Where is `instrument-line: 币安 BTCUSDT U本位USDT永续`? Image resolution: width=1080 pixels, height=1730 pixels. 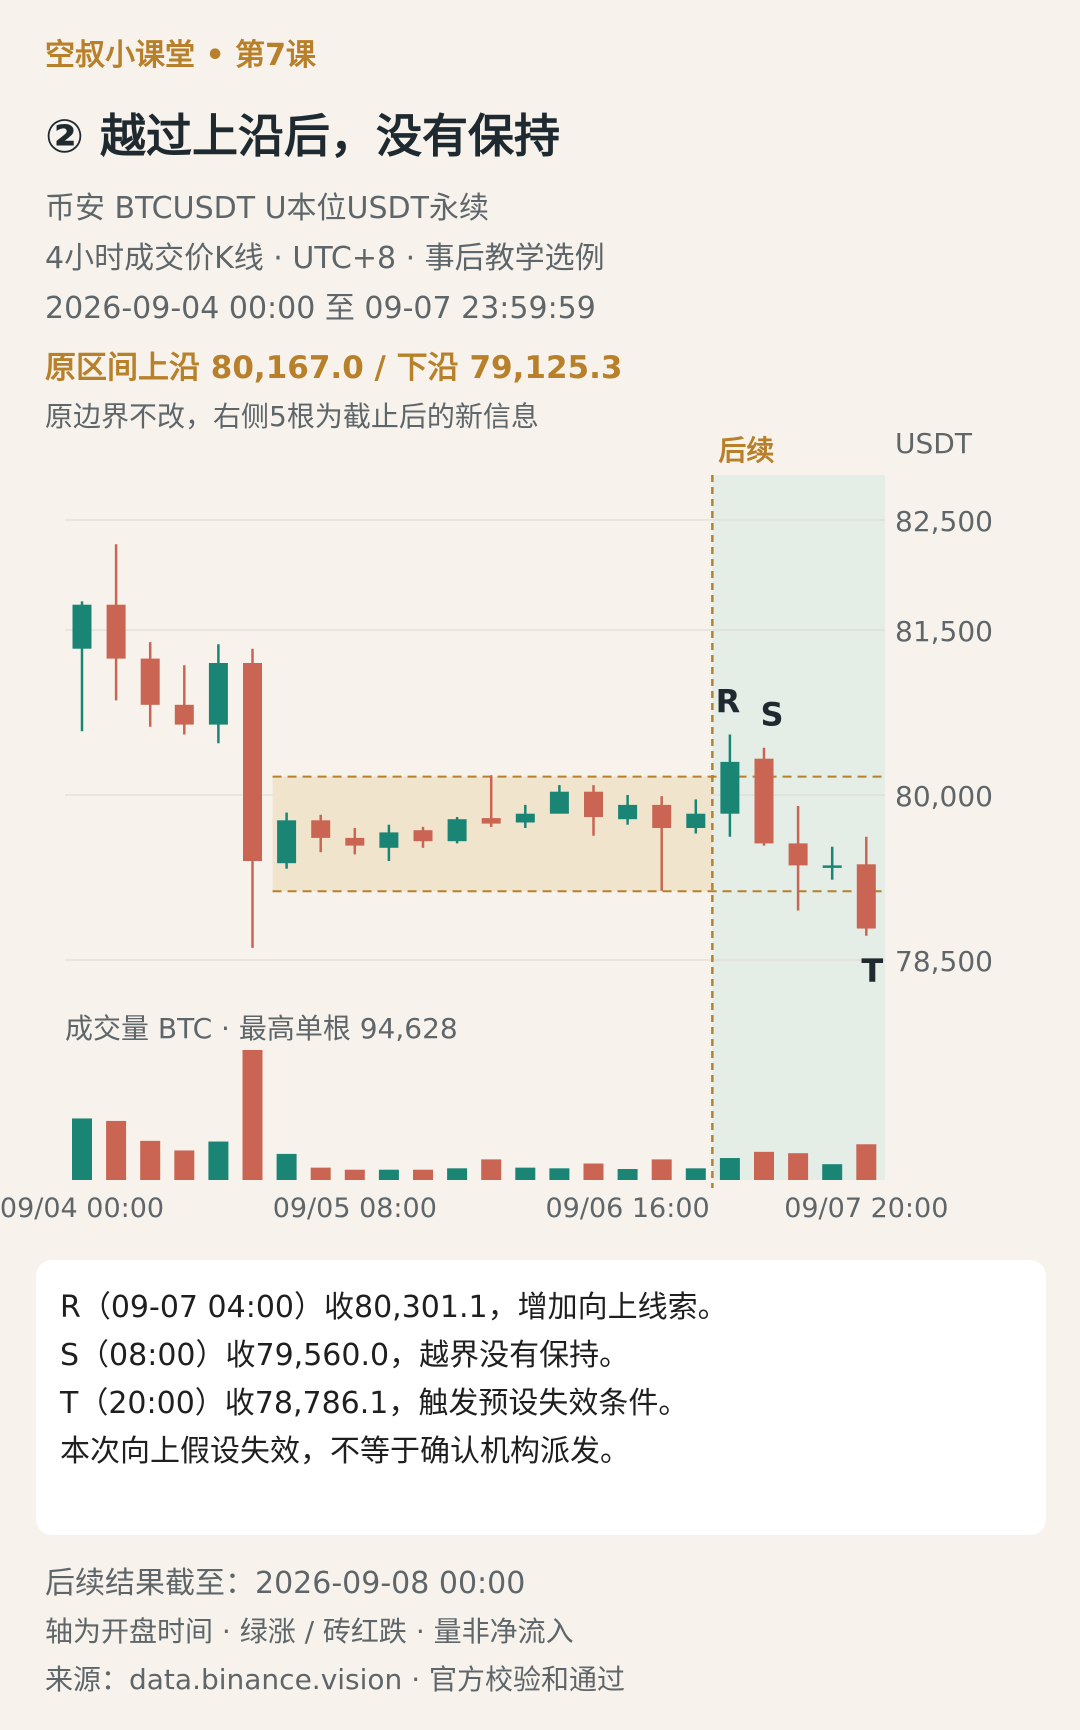 instrument-line: 币安 BTCUSDT U本位USDT永续 is located at coordinates (267, 208).